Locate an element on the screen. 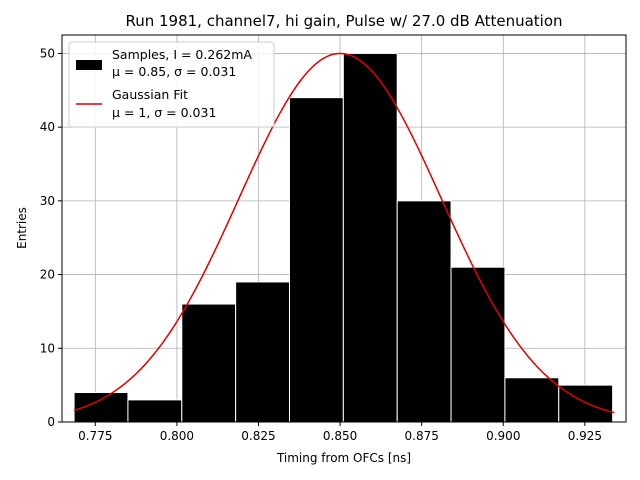 Image resolution: width=640 pixels, height=480 pixels. y-tick-label: 20 is located at coordinates (47, 275).